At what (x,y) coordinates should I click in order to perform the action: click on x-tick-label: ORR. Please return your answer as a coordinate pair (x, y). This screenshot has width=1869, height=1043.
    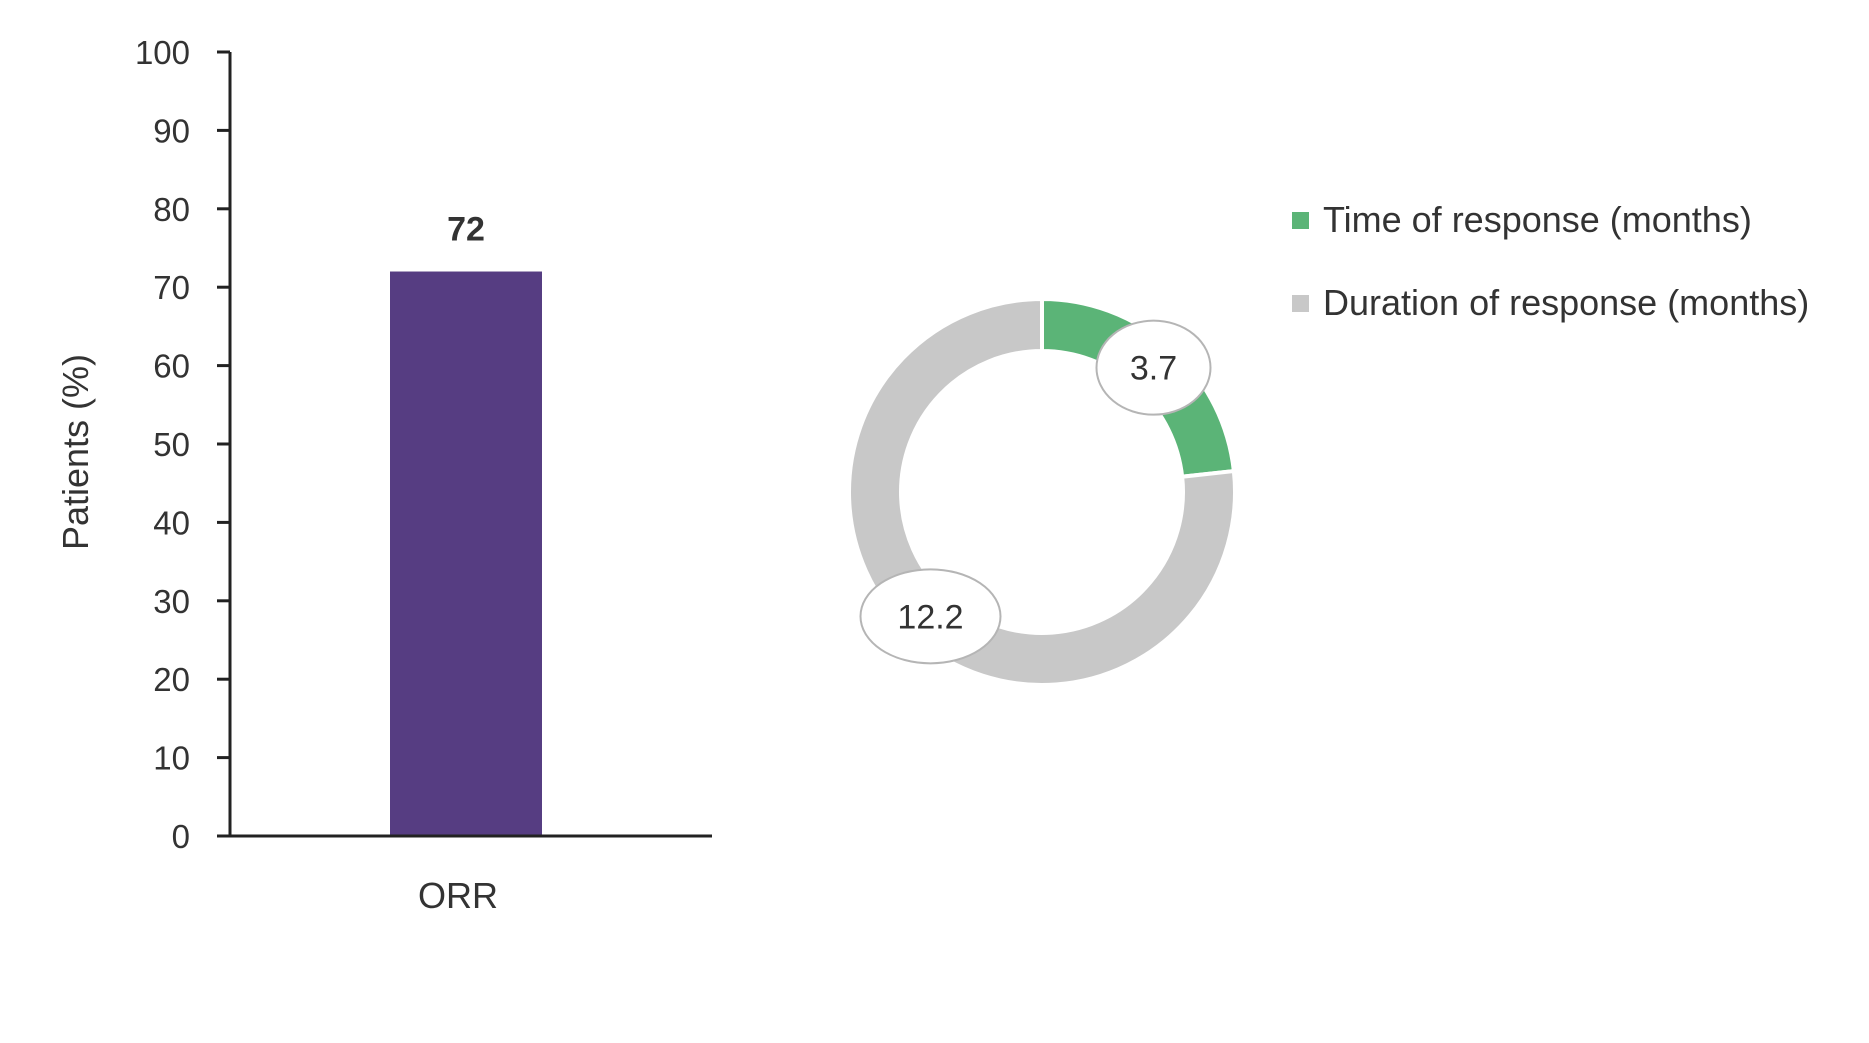
    Looking at the image, I should click on (458, 895).